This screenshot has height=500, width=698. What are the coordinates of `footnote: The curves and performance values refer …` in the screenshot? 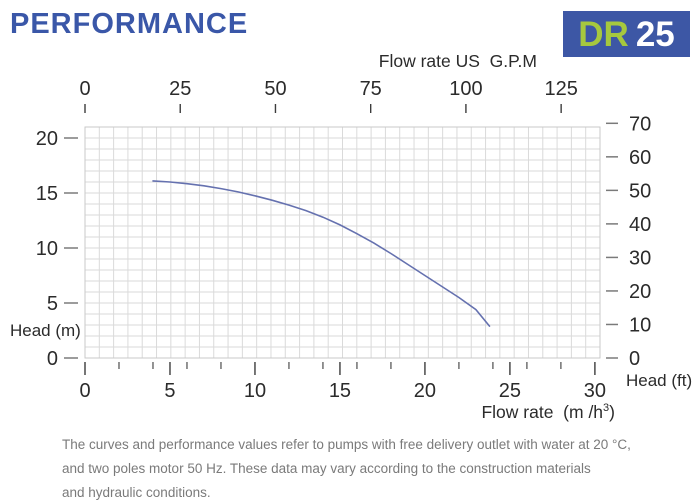 It's located at (362, 466).